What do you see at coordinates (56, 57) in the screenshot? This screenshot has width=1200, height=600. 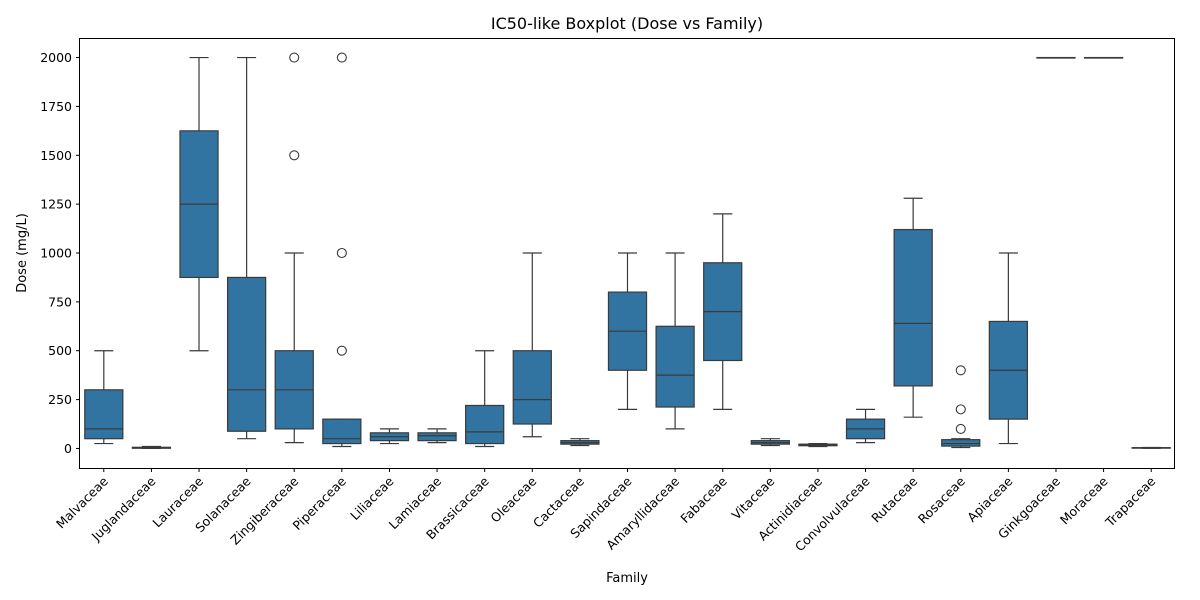 I see `y-tick-label: 2000` at bounding box center [56, 57].